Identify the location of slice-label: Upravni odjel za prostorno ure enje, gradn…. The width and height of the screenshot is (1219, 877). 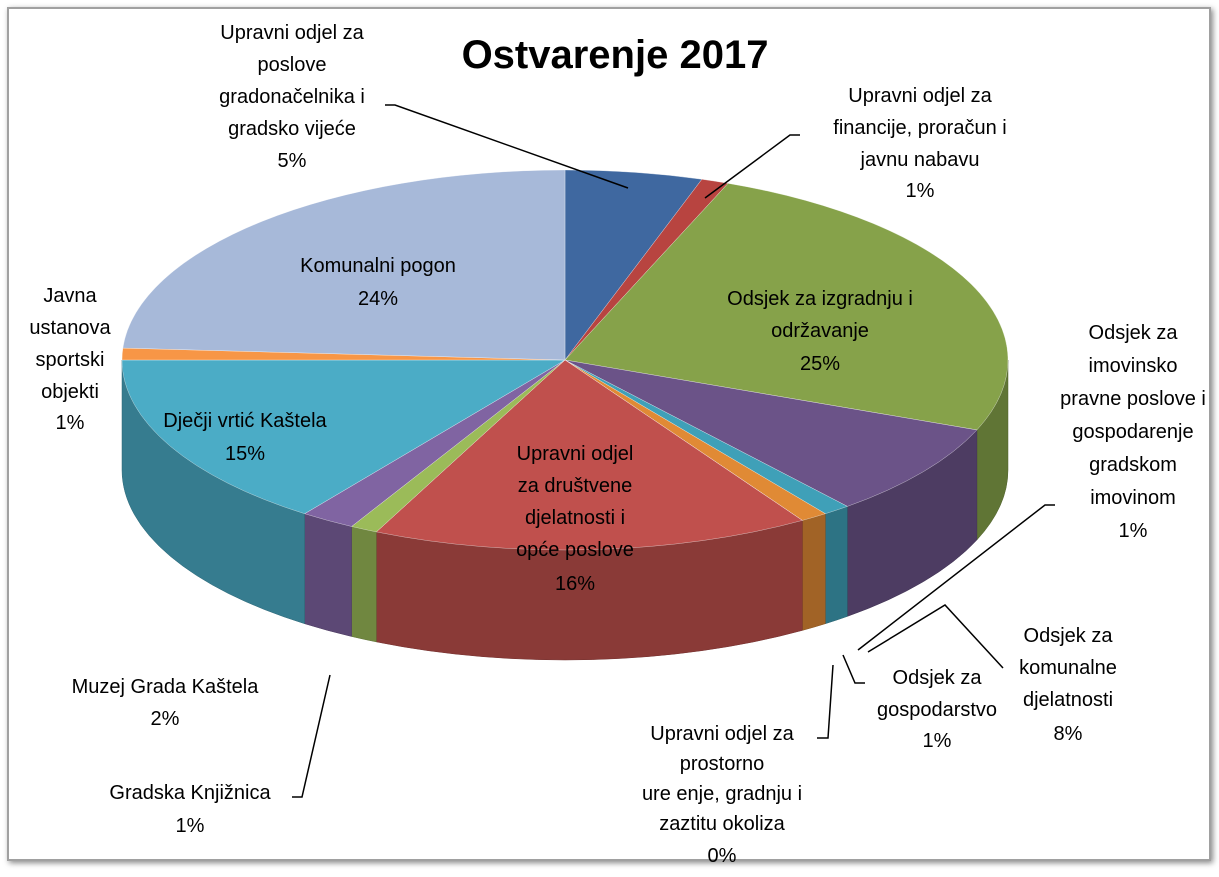
(722, 779).